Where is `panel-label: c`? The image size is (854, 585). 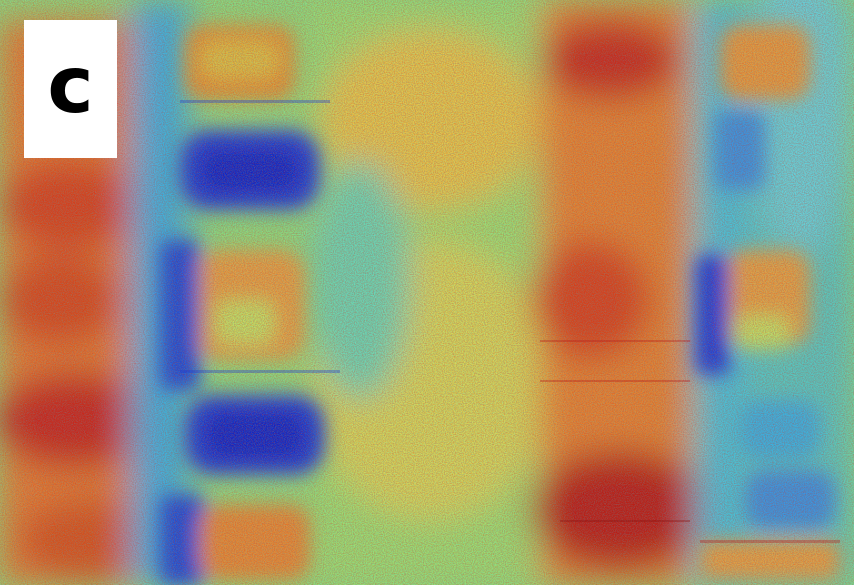 panel-label: c is located at coordinates (70, 86).